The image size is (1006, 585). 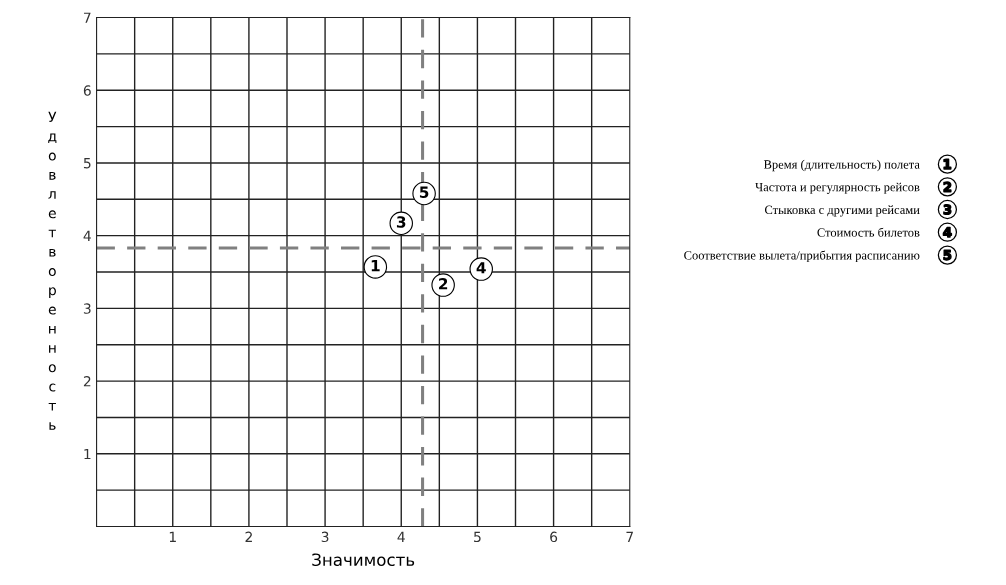 What do you see at coordinates (52, 270) in the screenshot?
I see `text: Удовлетворенность` at bounding box center [52, 270].